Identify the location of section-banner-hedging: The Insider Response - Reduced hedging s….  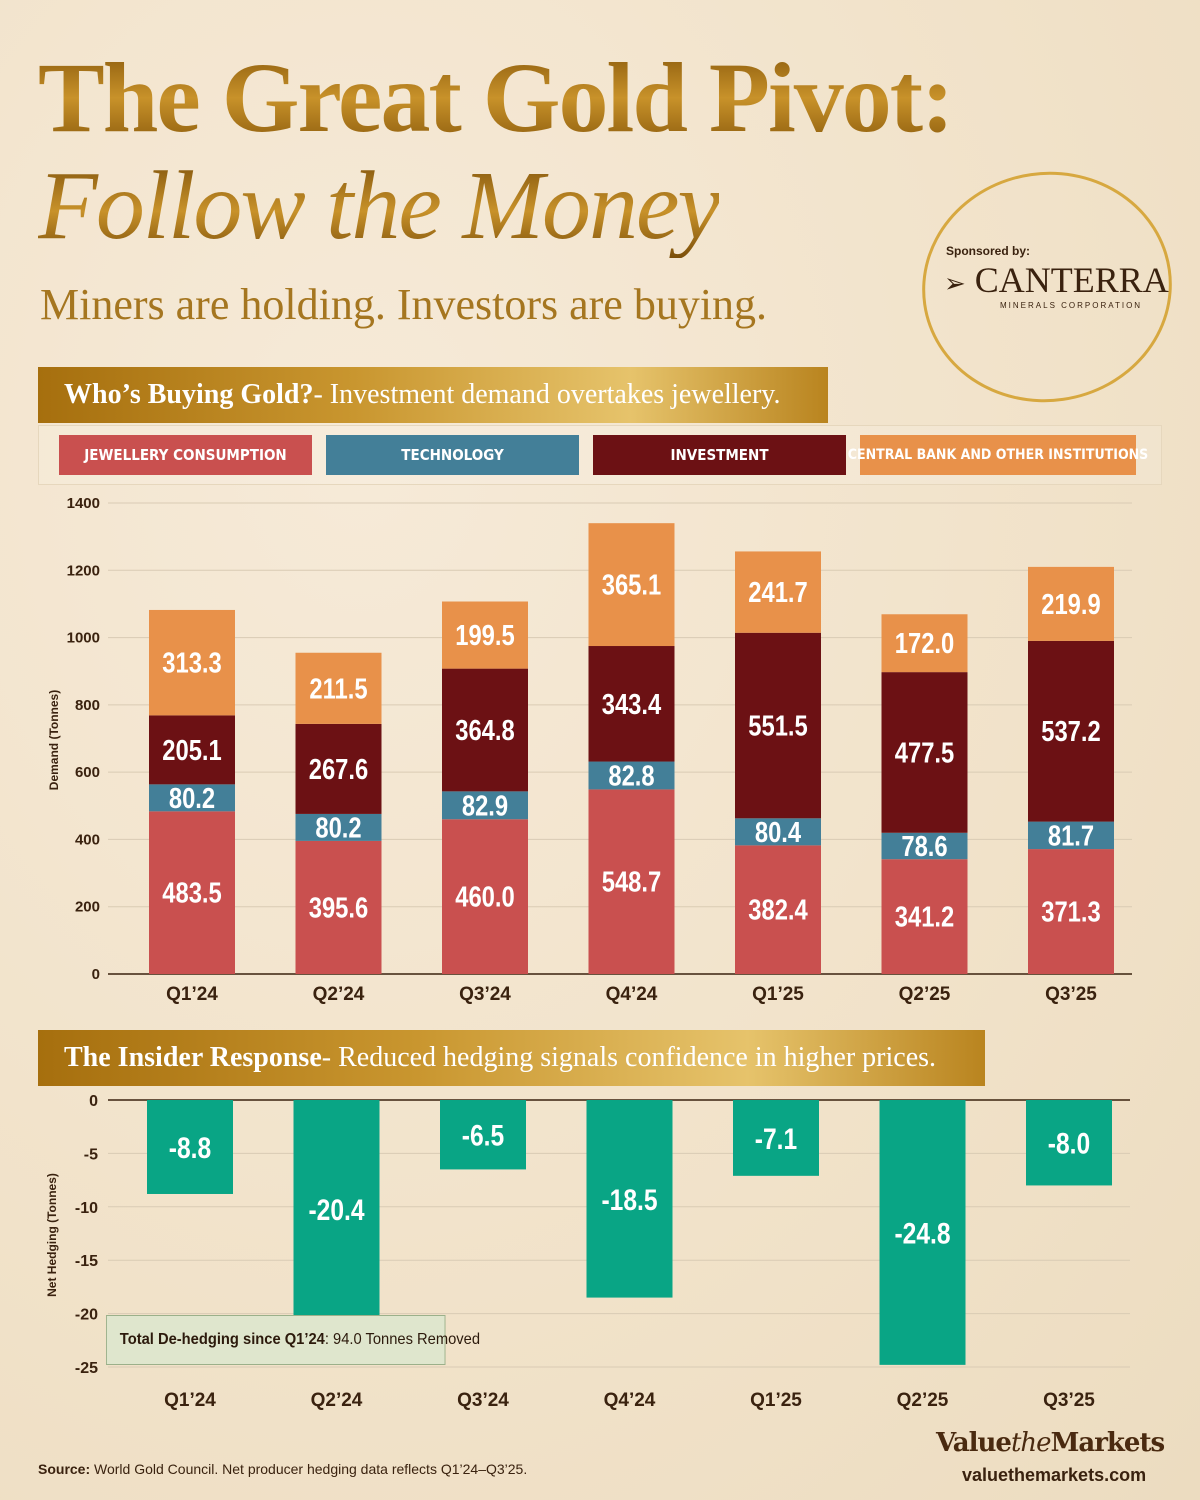
(511, 1058).